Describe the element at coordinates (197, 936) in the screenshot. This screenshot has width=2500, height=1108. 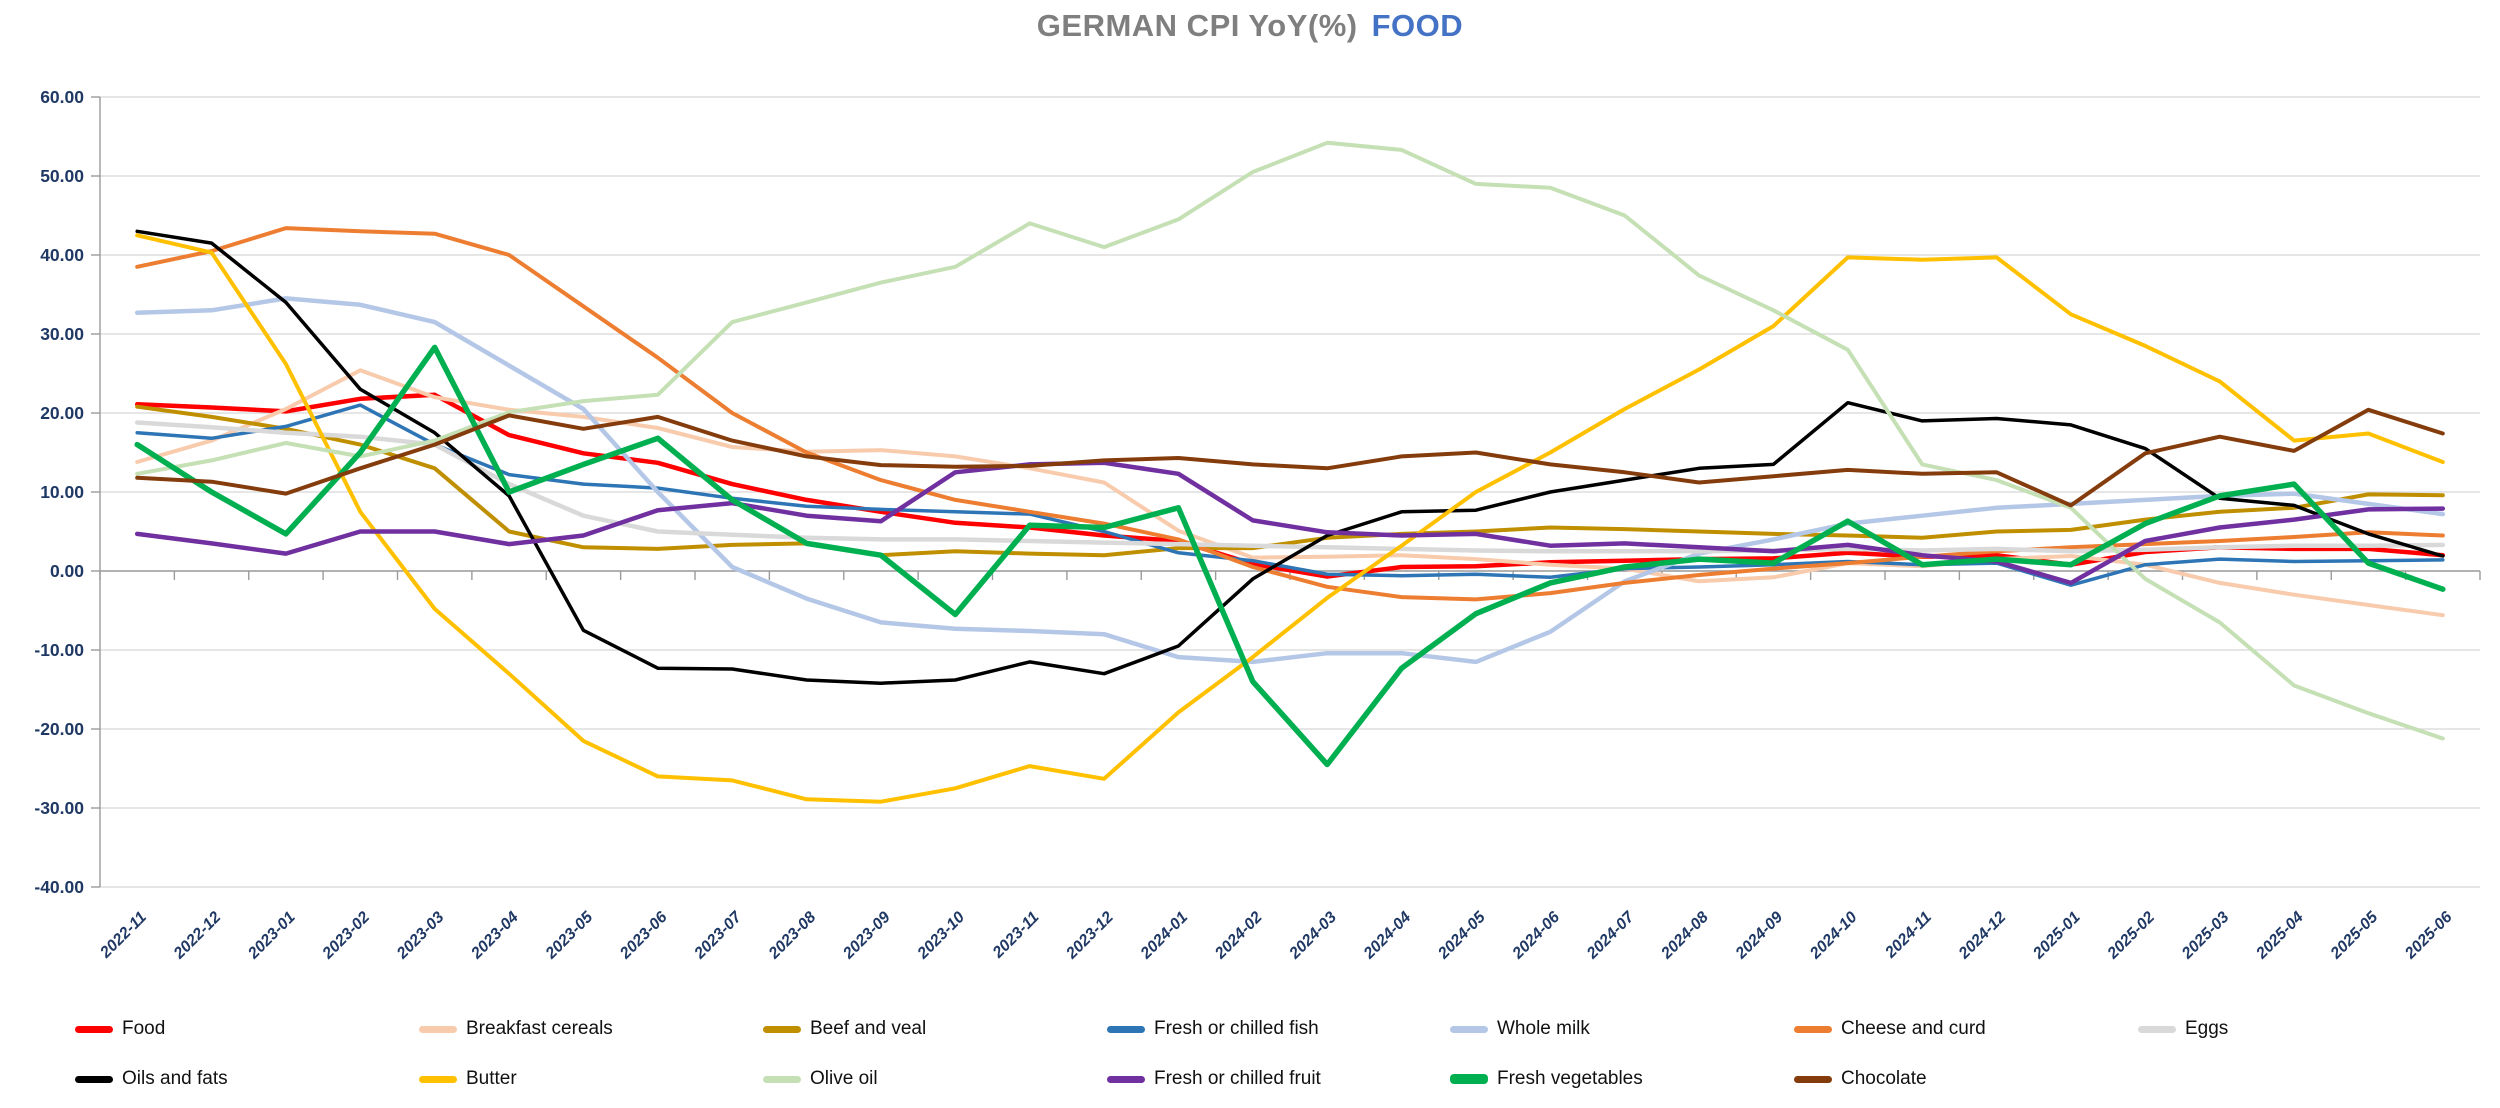
I see `x-tick-label: 2022-12` at that location.